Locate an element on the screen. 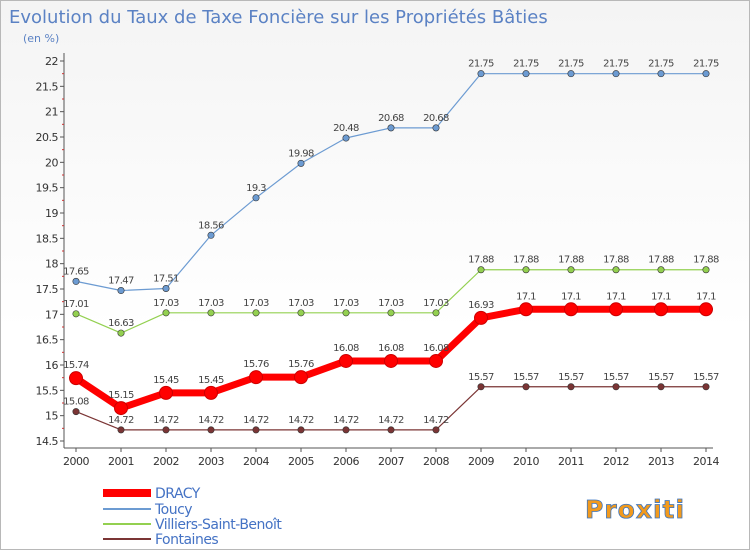 The height and width of the screenshot is (553, 750). data-label: 17.47 is located at coordinates (121, 281).